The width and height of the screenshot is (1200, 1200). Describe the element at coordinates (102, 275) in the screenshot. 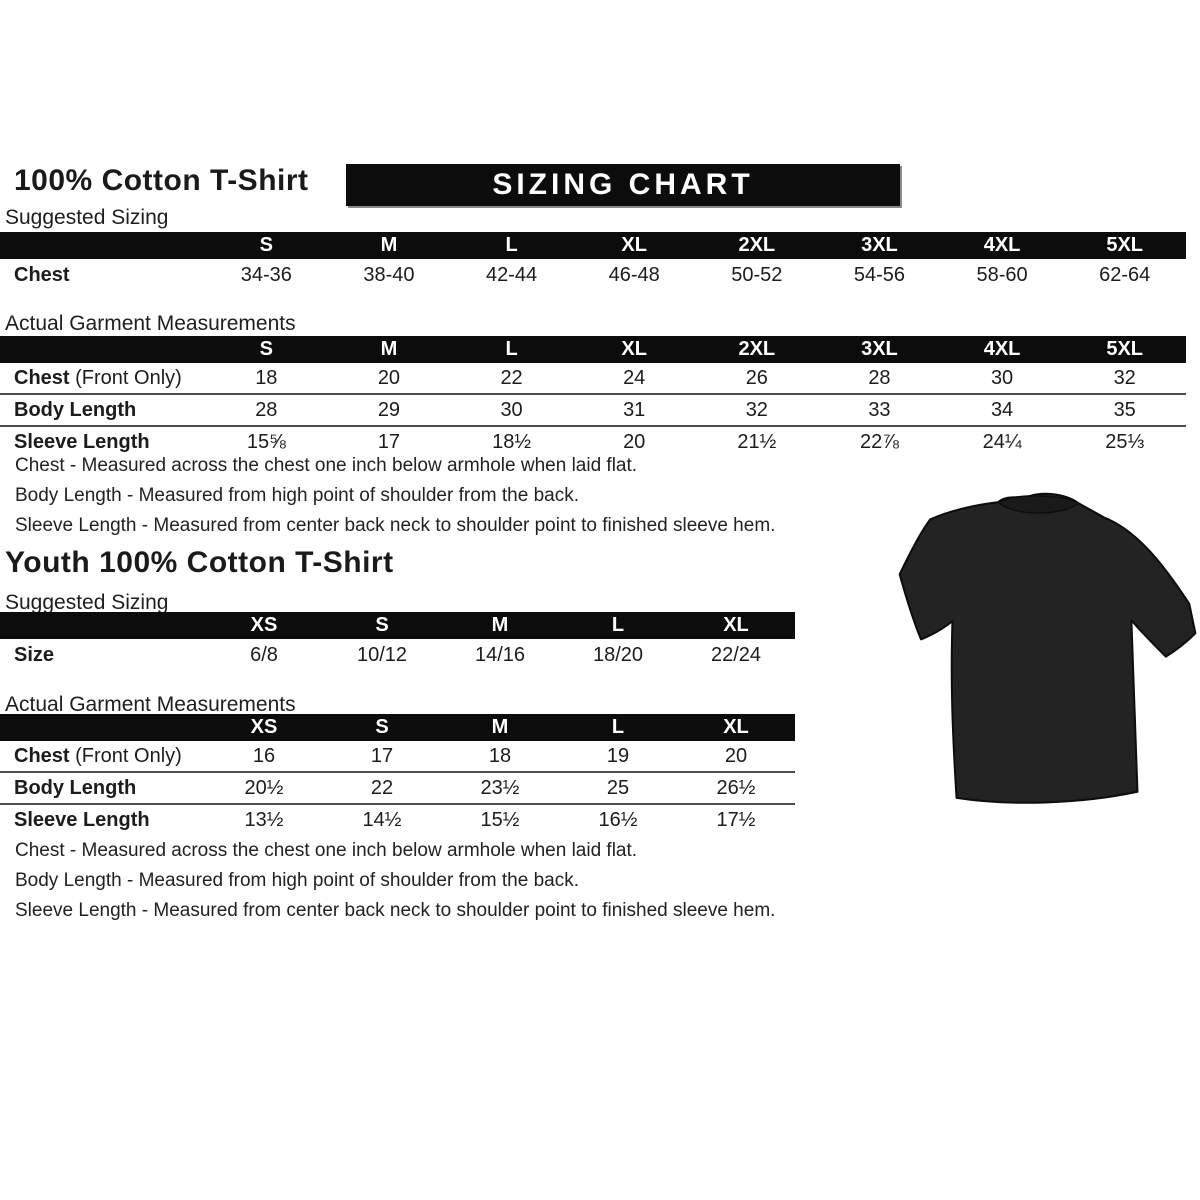

I see `row-label: Chest` at that location.